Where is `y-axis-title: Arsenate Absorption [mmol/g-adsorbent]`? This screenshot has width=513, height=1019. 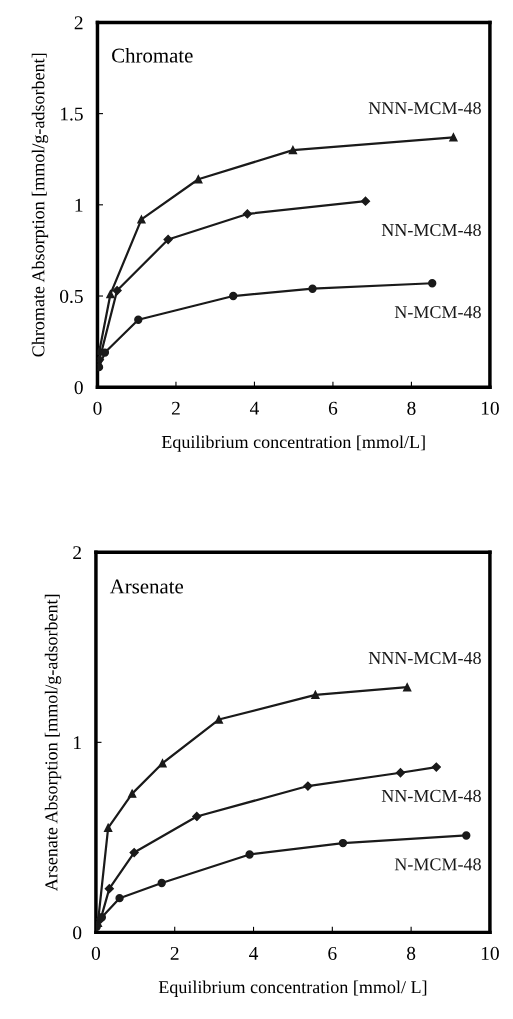 y-axis-title: Arsenate Absorption [mmol/g-adsorbent] is located at coordinates (53, 743).